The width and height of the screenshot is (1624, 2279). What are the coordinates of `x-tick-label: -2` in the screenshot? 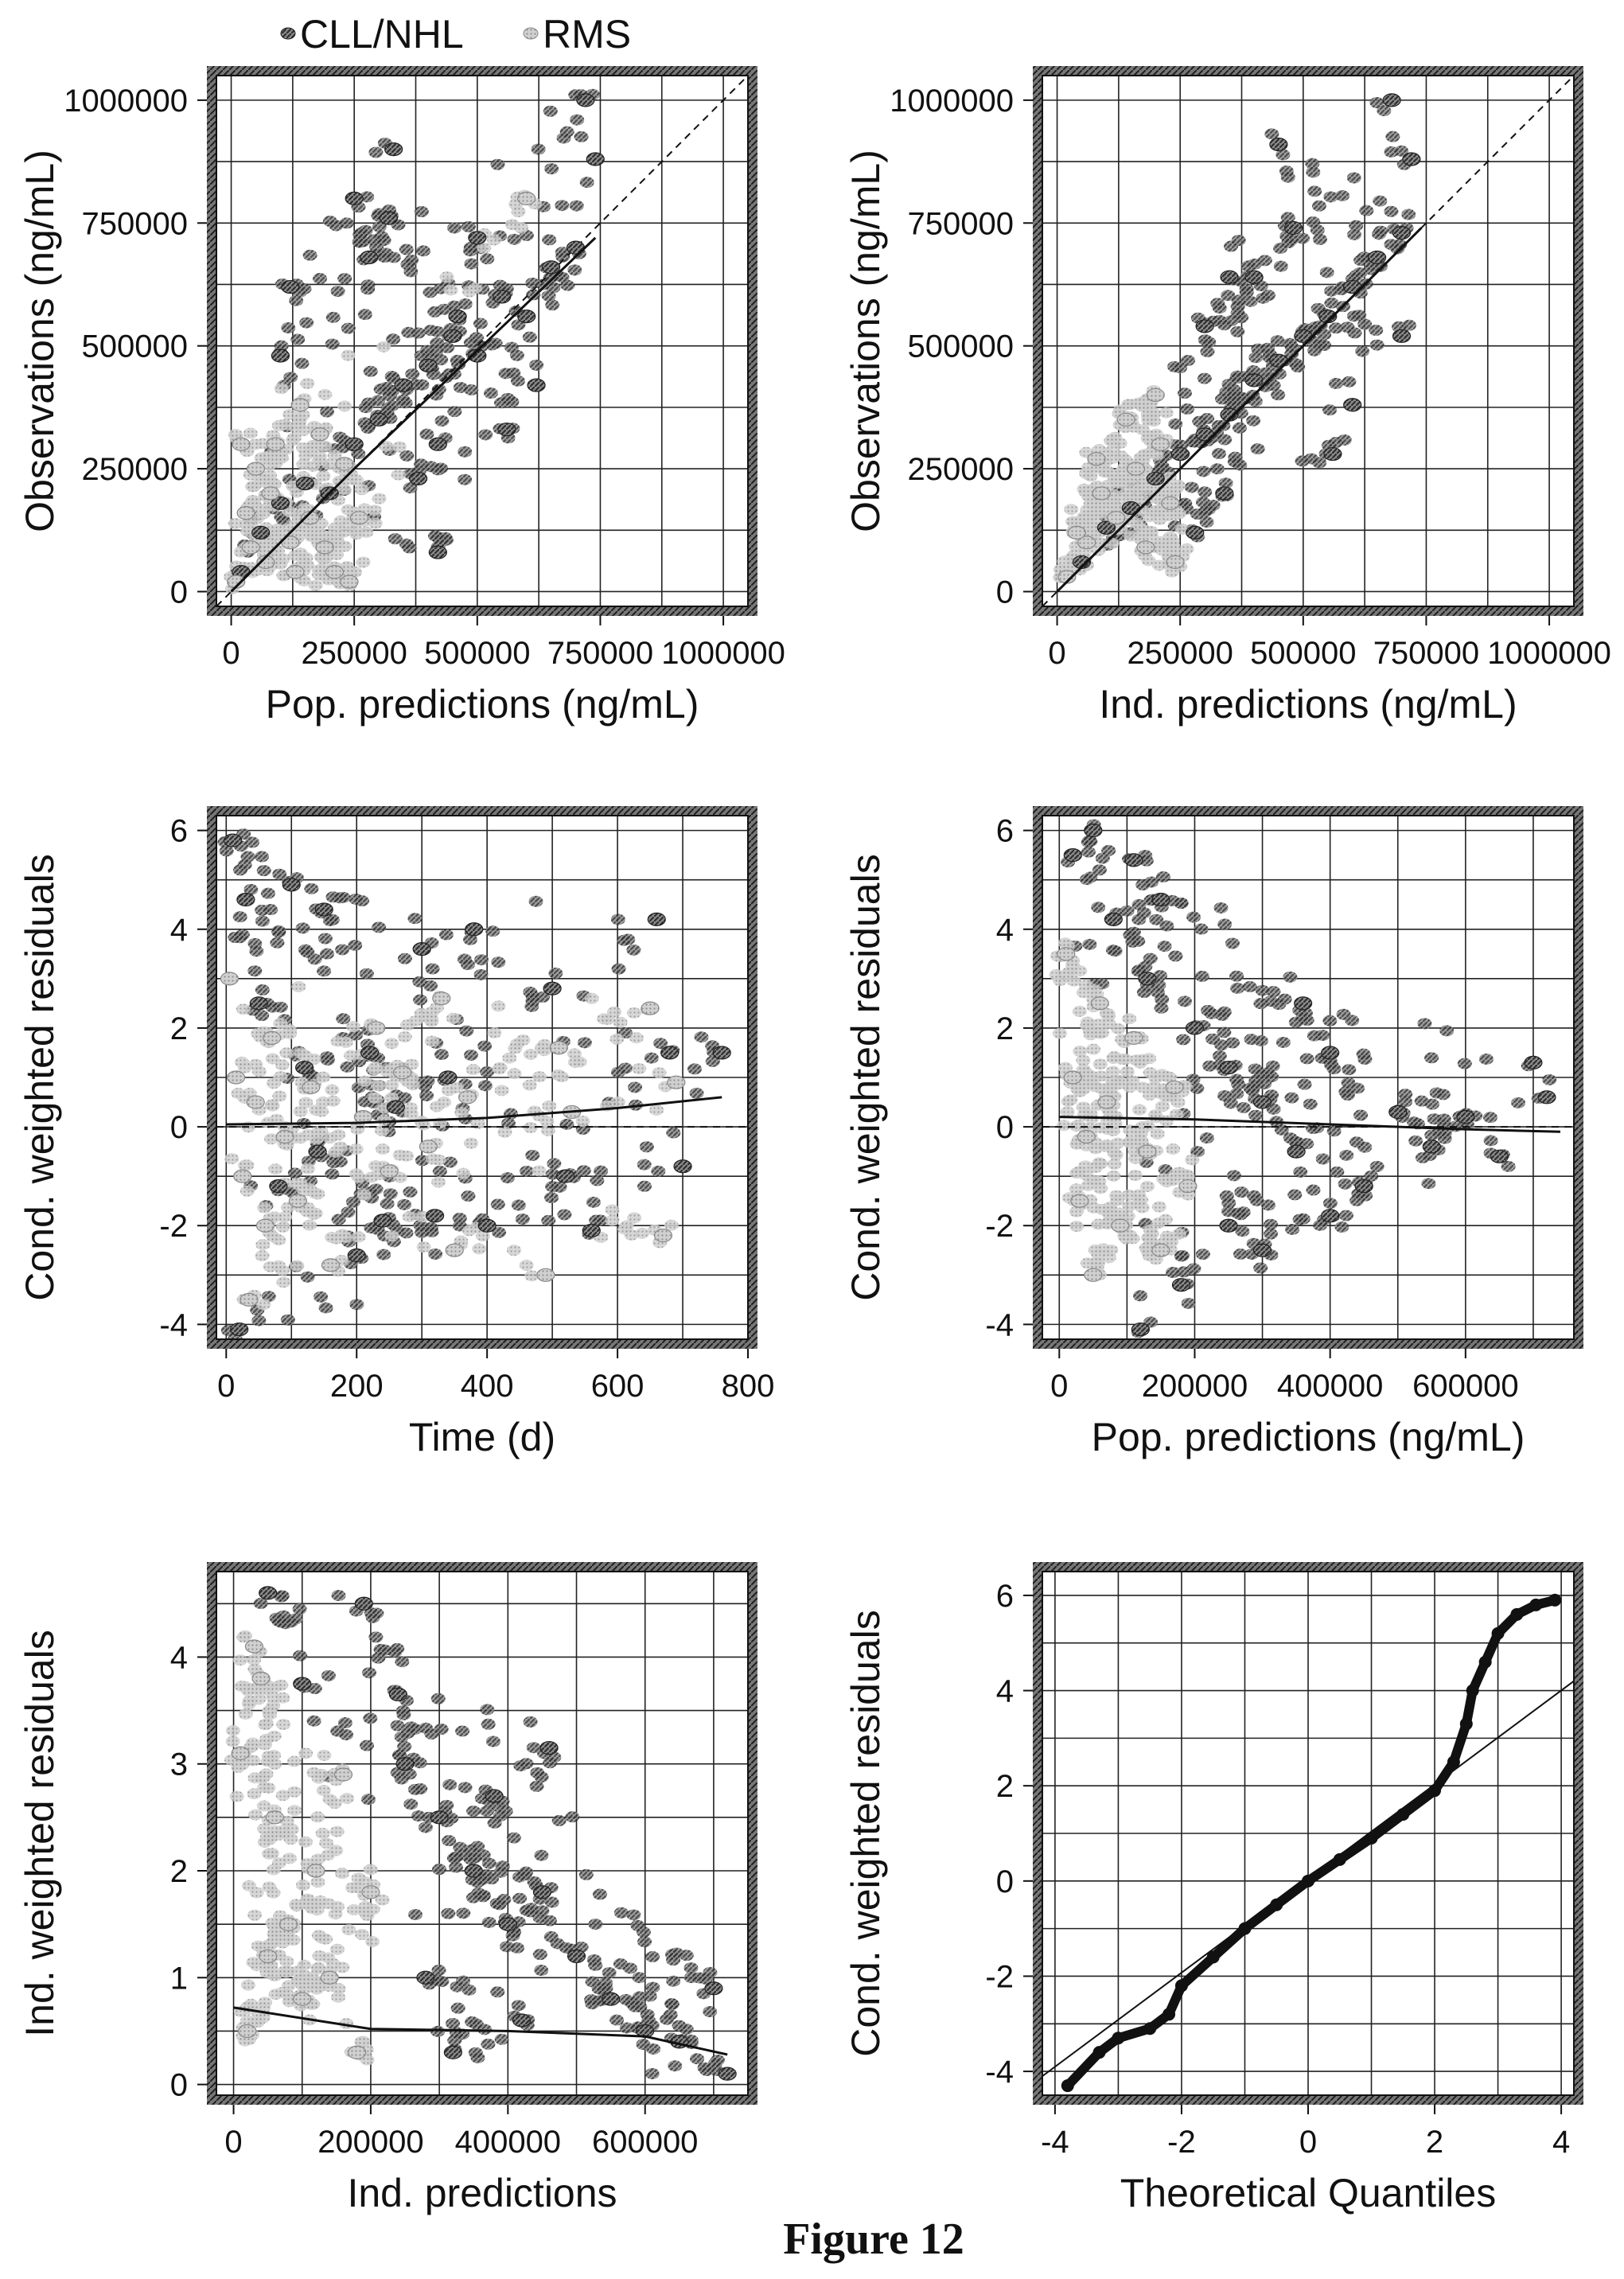 It's located at (1181, 2142).